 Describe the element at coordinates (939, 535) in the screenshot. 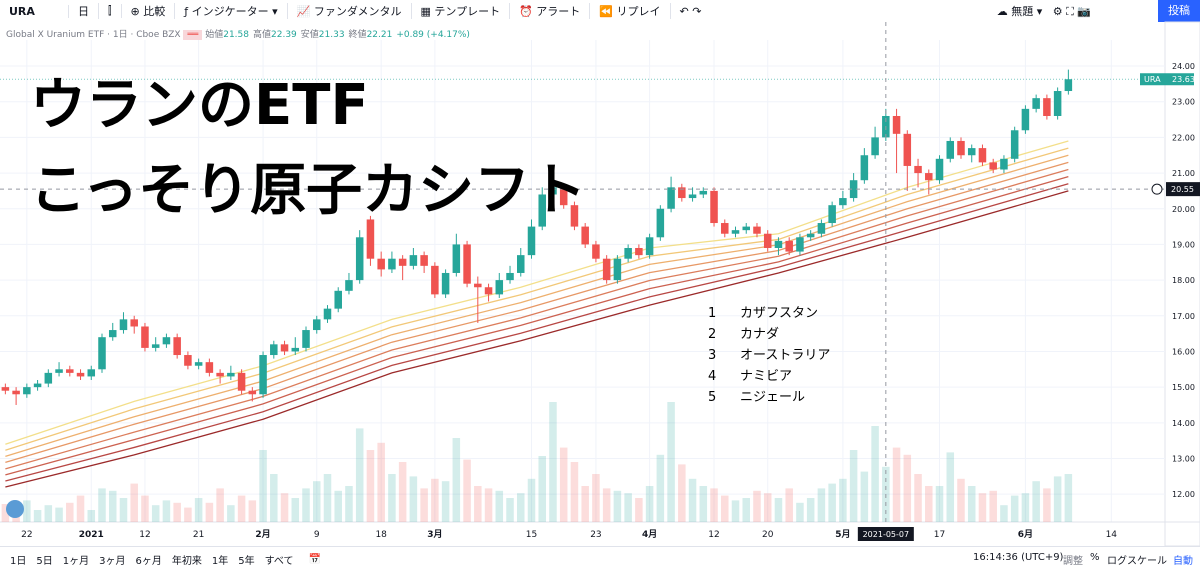

I see `x-tick-label: 17` at that location.